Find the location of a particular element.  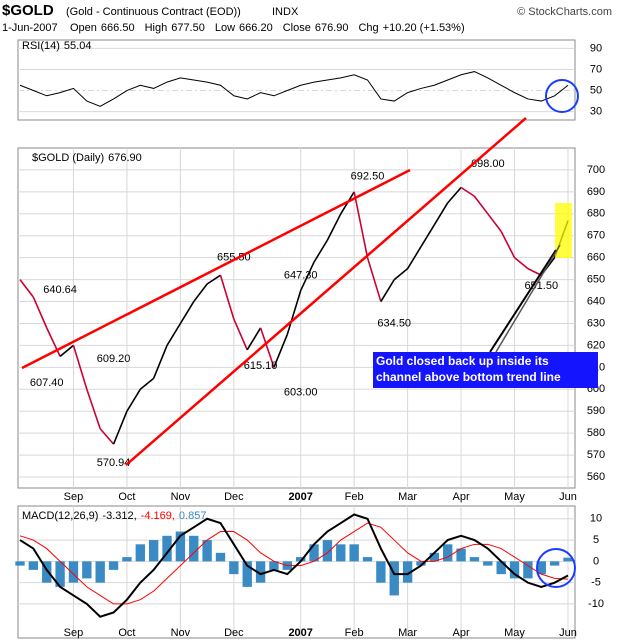

rsi-name: RSI(14) is located at coordinates (41, 46).